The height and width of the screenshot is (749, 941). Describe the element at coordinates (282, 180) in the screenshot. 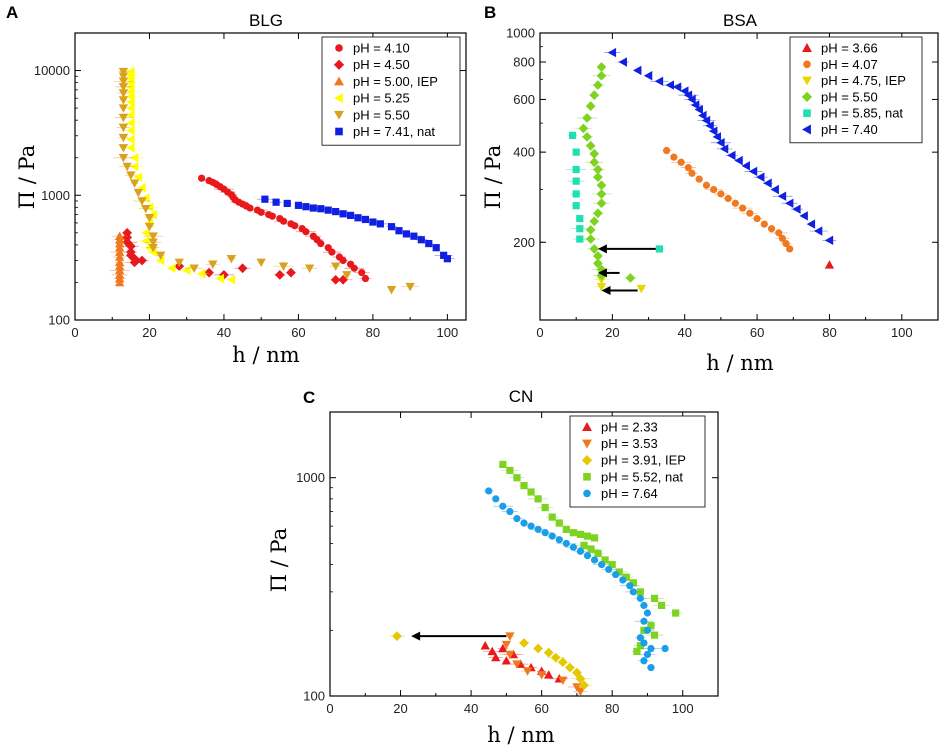

I see `data-layer` at that location.